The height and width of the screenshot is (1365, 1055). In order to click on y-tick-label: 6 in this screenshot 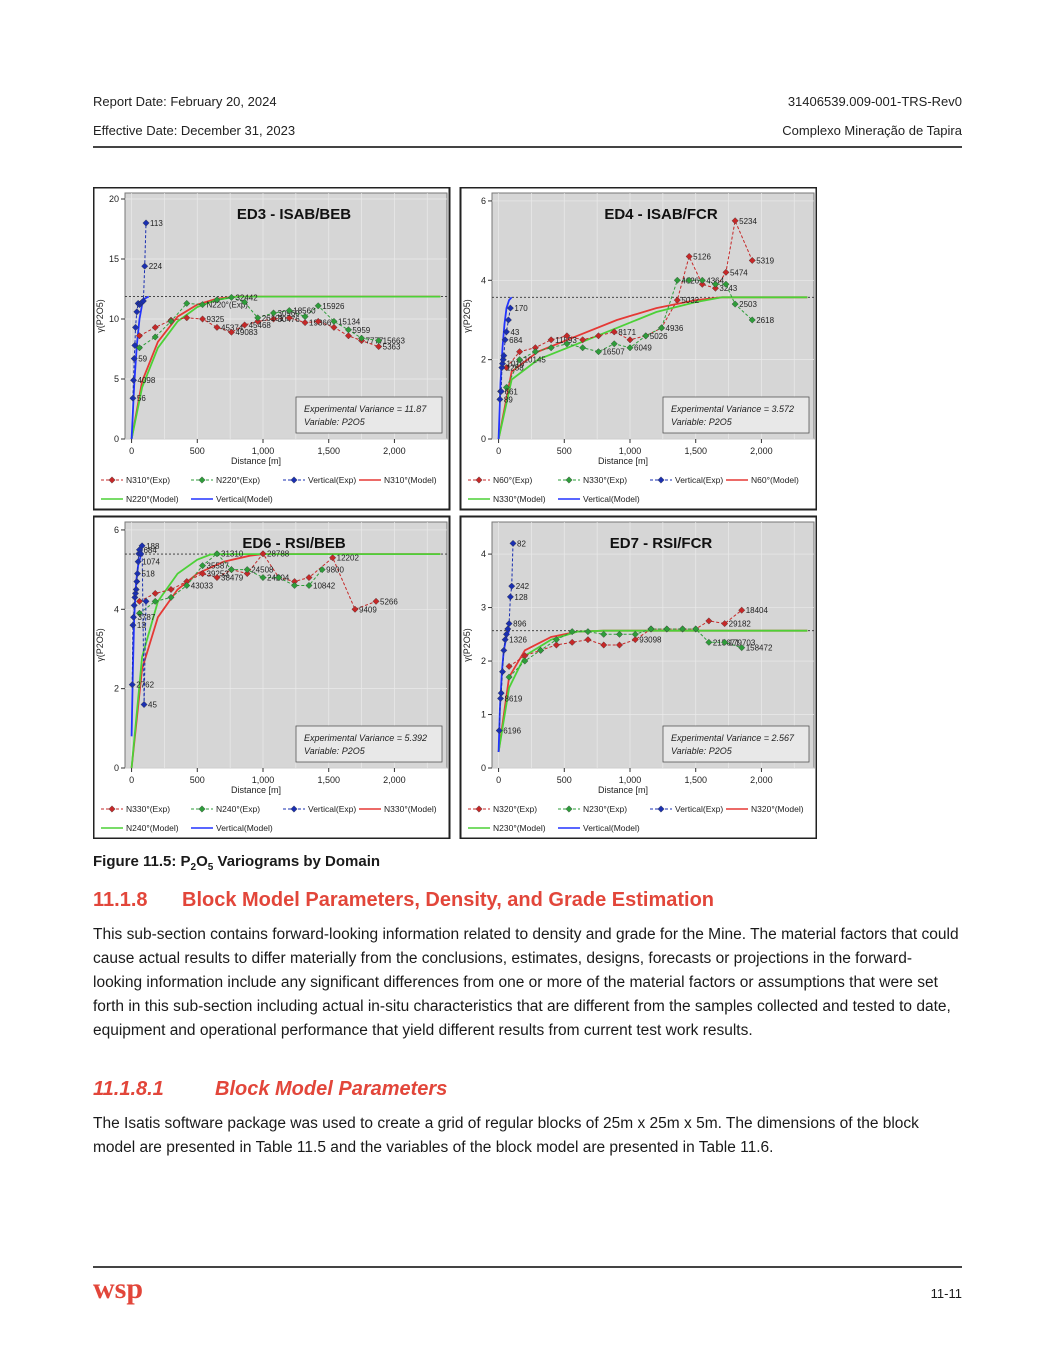, I will do `click(483, 201)`.